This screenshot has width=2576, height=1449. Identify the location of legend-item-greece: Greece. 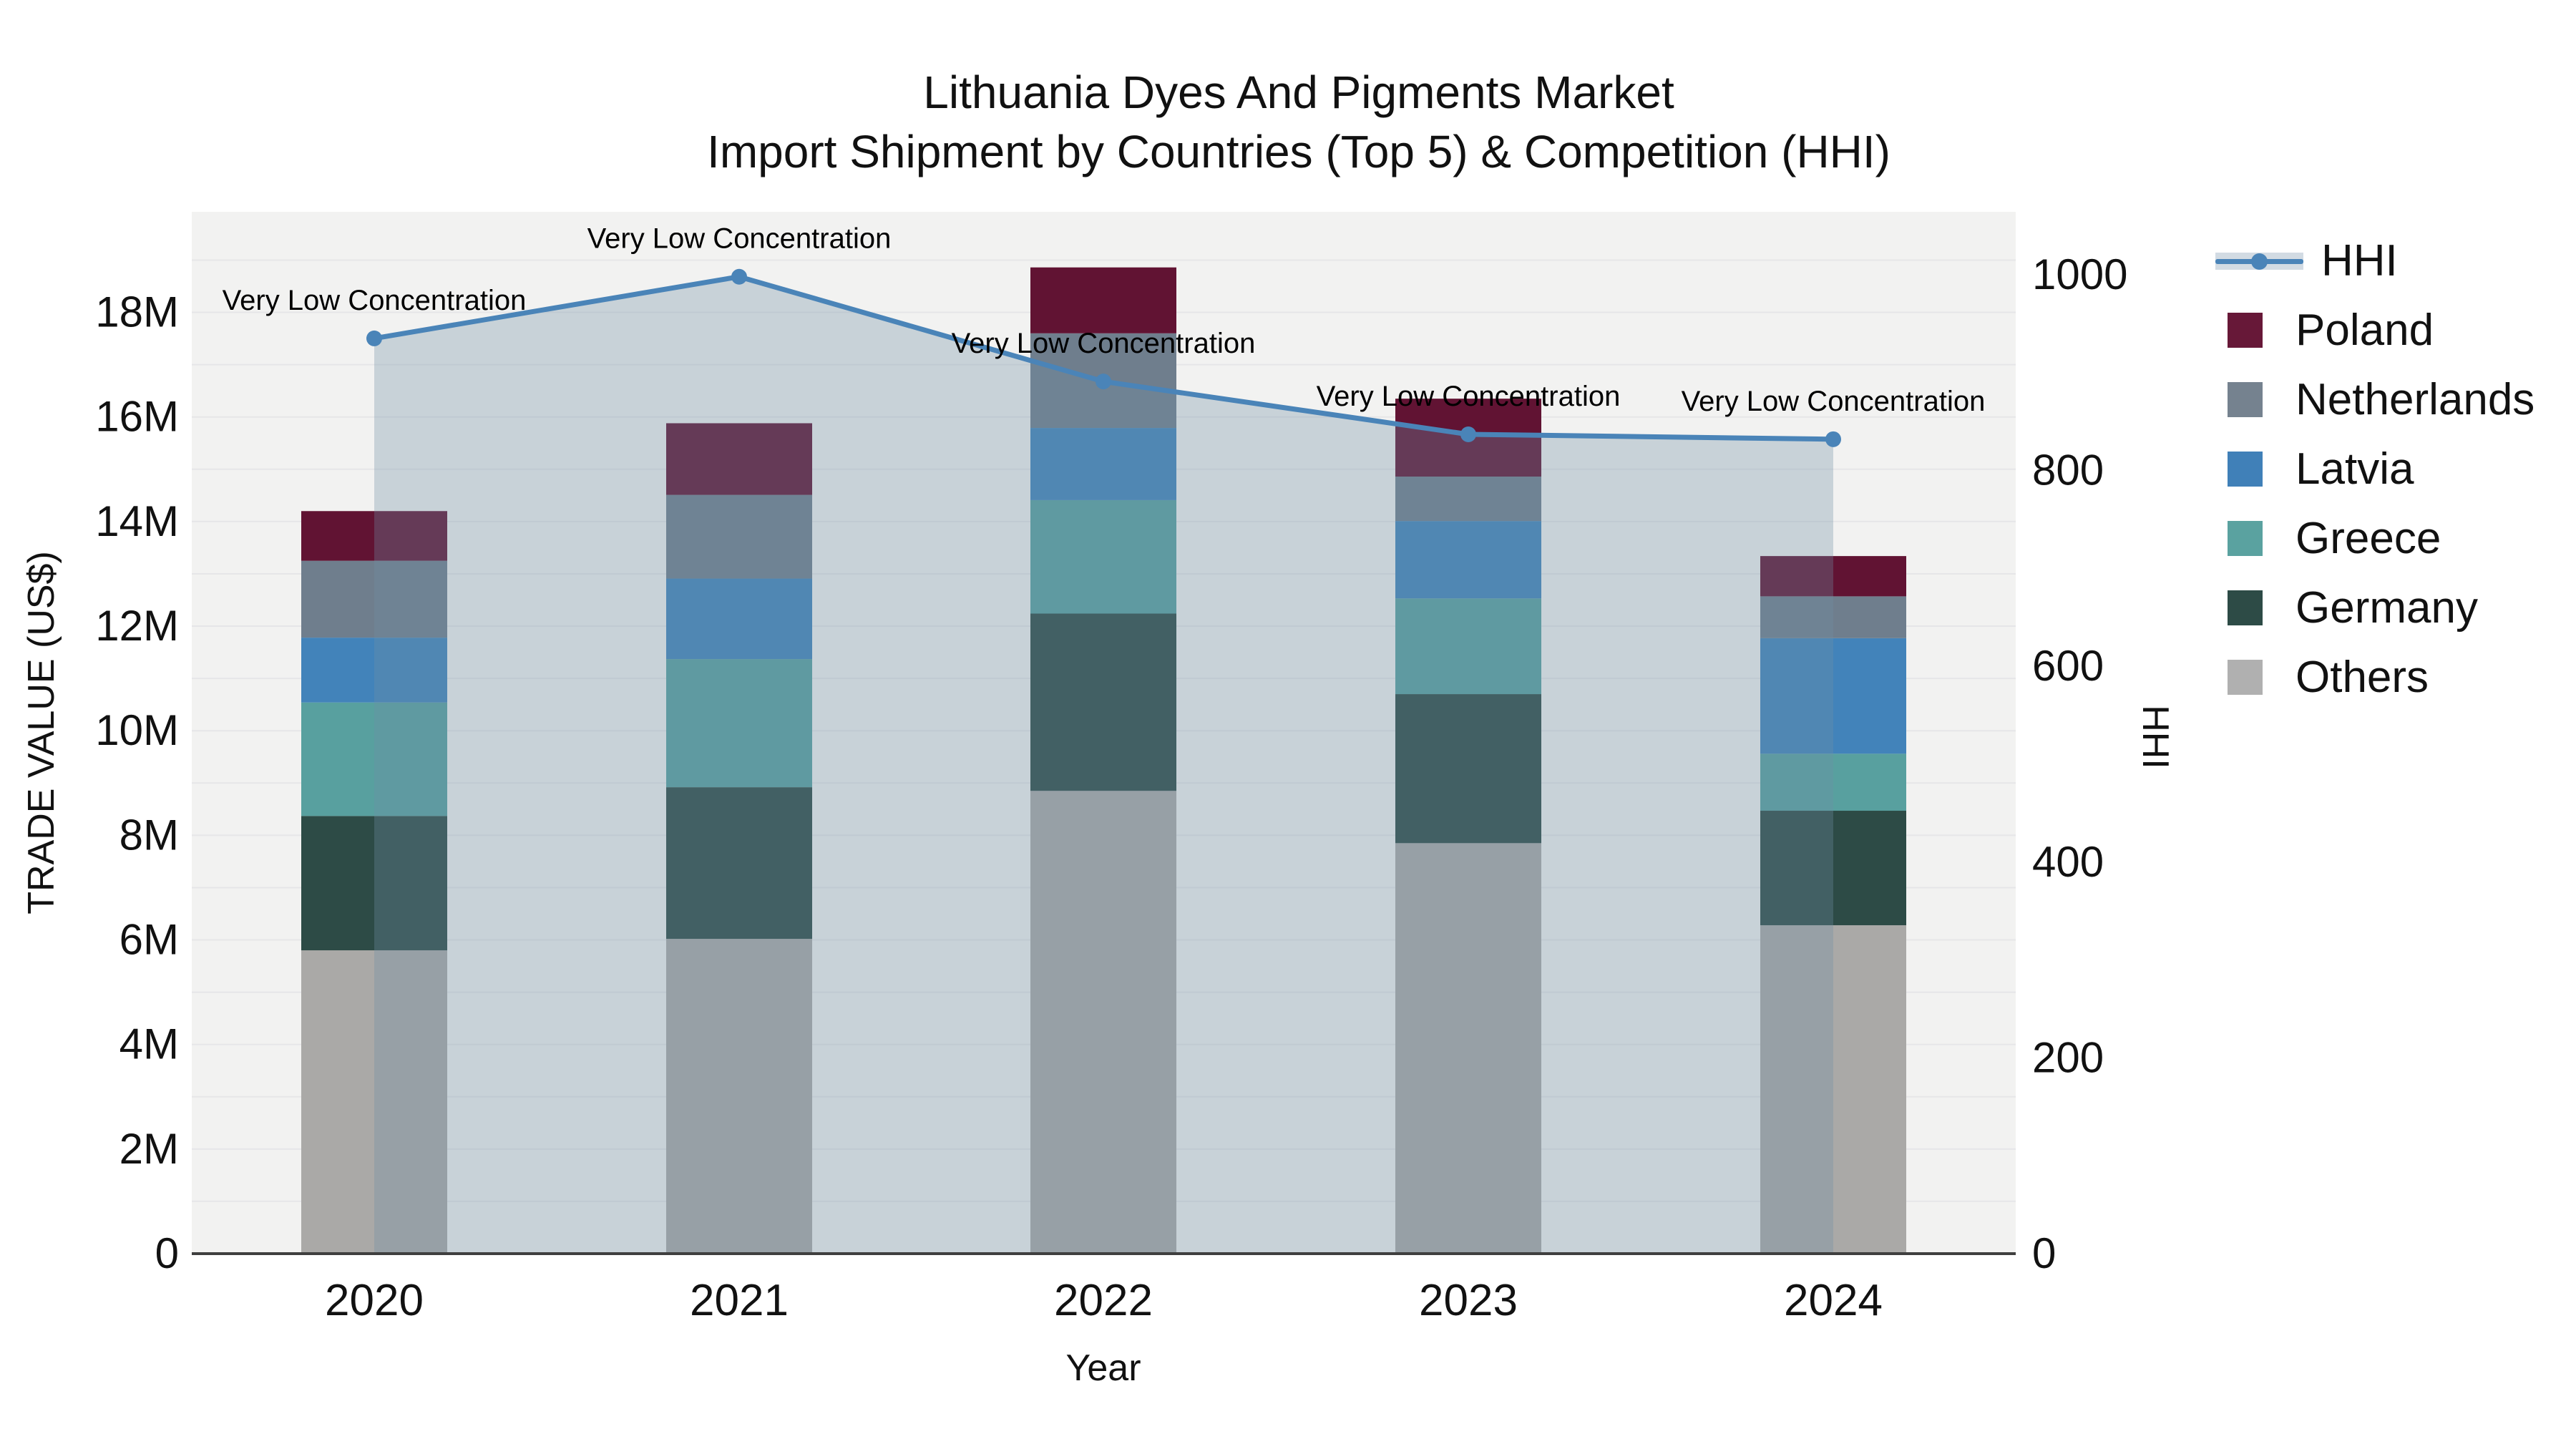
(2374, 538).